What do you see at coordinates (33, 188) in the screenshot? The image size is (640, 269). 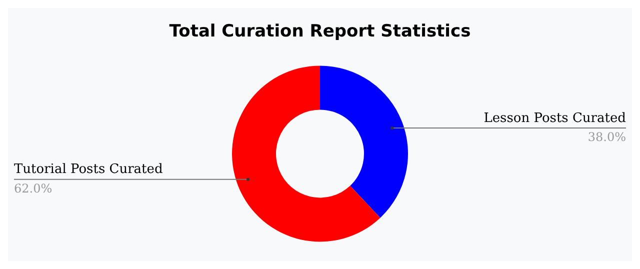 I see `data-label: 62.0%` at bounding box center [33, 188].